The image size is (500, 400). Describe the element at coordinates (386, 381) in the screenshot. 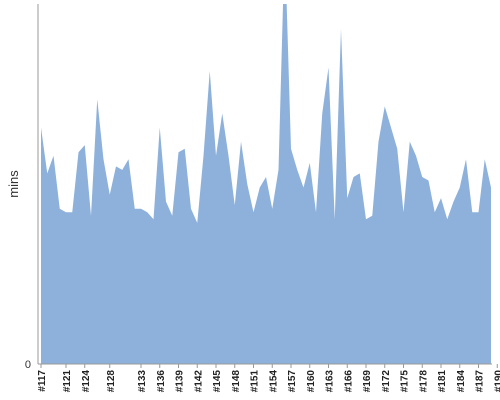

I see `x-tick-label: #172` at that location.